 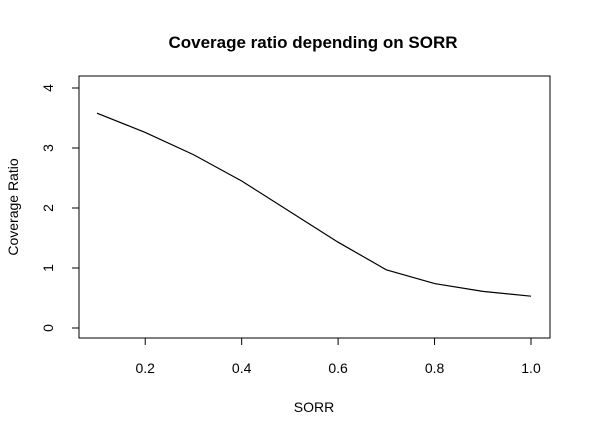 I want to click on y-axis-label: Coverage Ratio, so click(x=13, y=206).